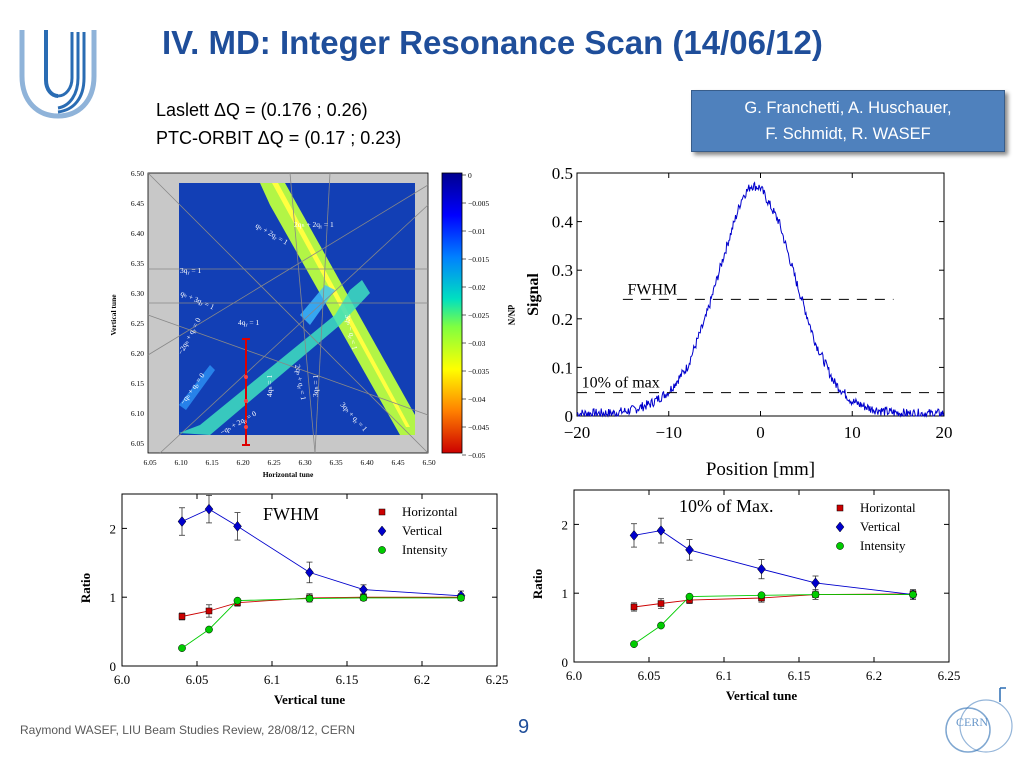 The image size is (1024, 768). I want to click on colorbar-tick-label: −0.02, so click(477, 287).